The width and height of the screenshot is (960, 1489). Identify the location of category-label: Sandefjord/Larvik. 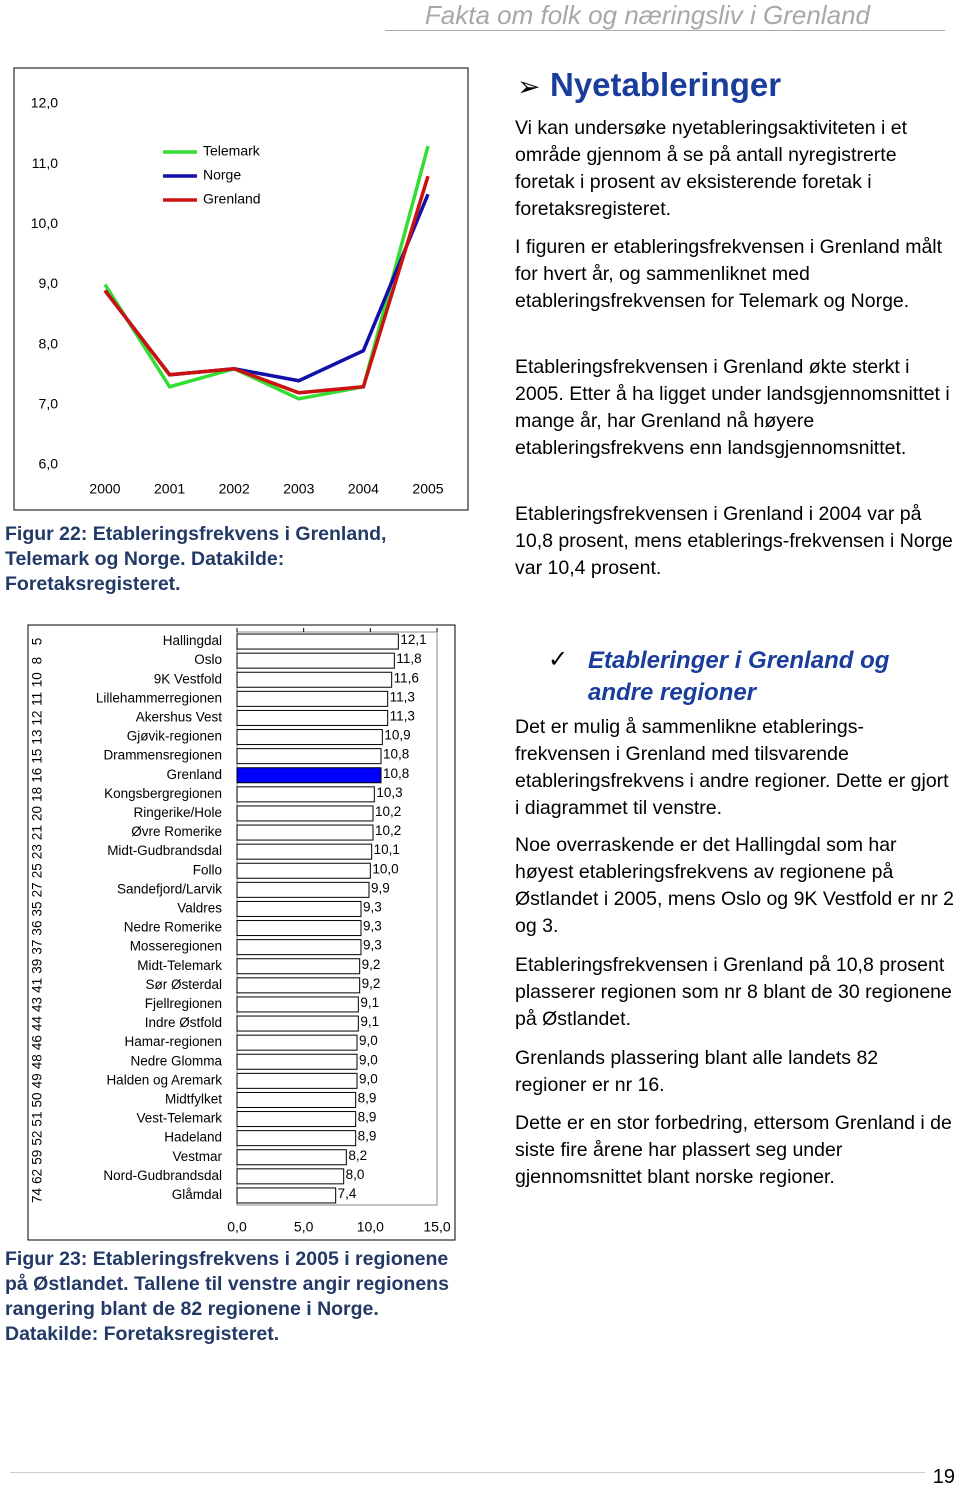
(169, 888).